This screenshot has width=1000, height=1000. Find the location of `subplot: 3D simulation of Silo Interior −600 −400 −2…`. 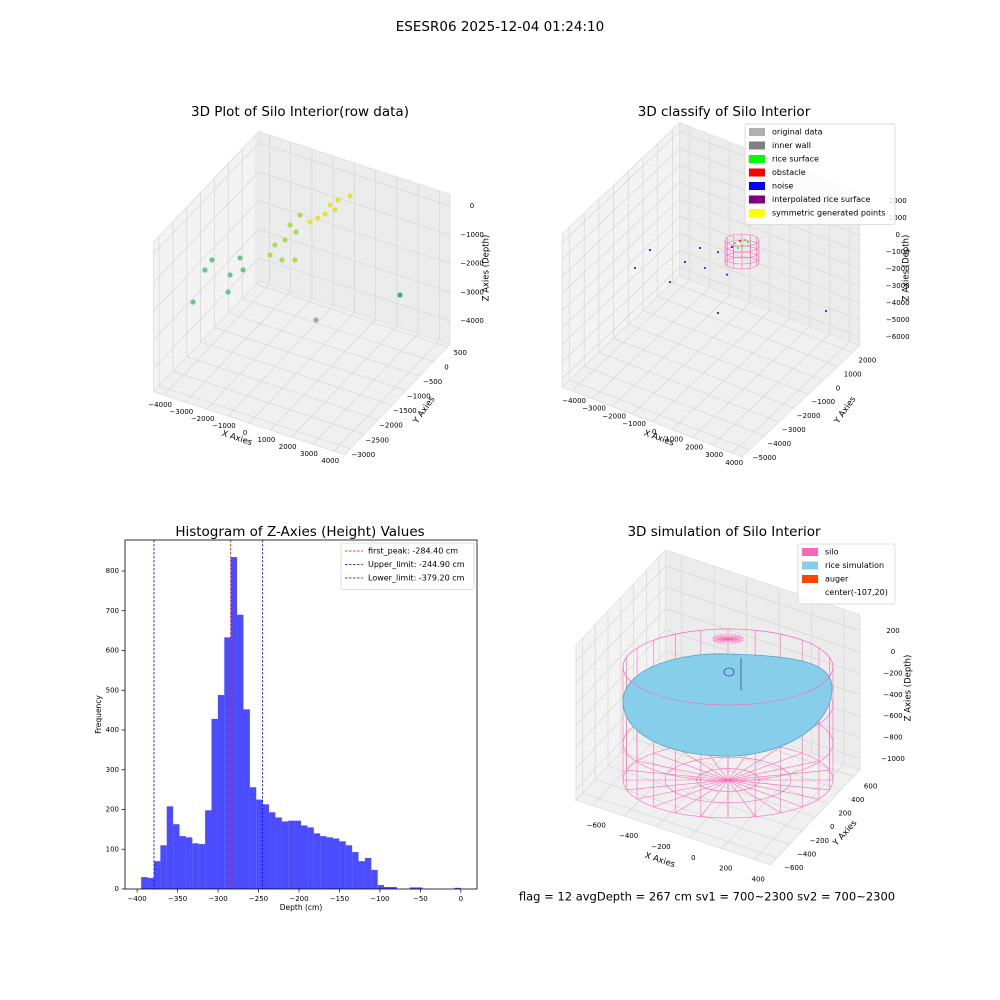

subplot: 3D simulation of Silo Interior −600 −400 −2… is located at coordinates (744, 703).